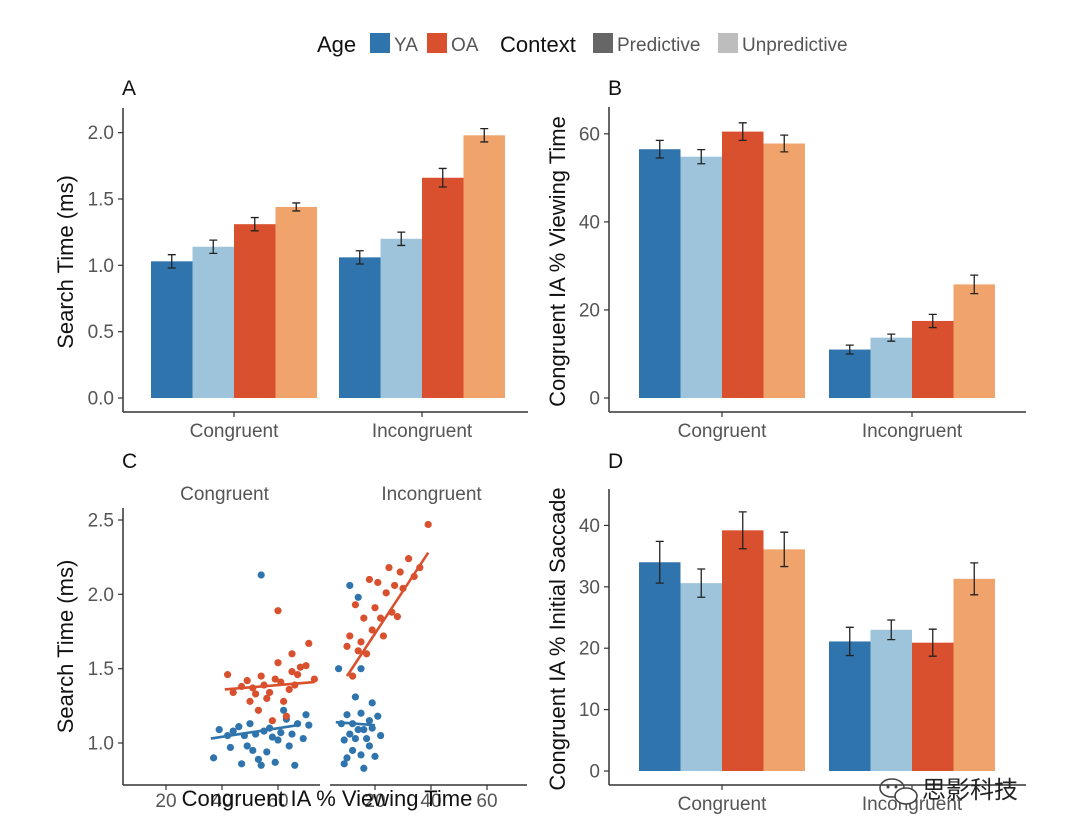 Image resolution: width=1080 pixels, height=836 pixels. Describe the element at coordinates (589, 222) in the screenshot. I see `y-tick-label: 40` at that location.